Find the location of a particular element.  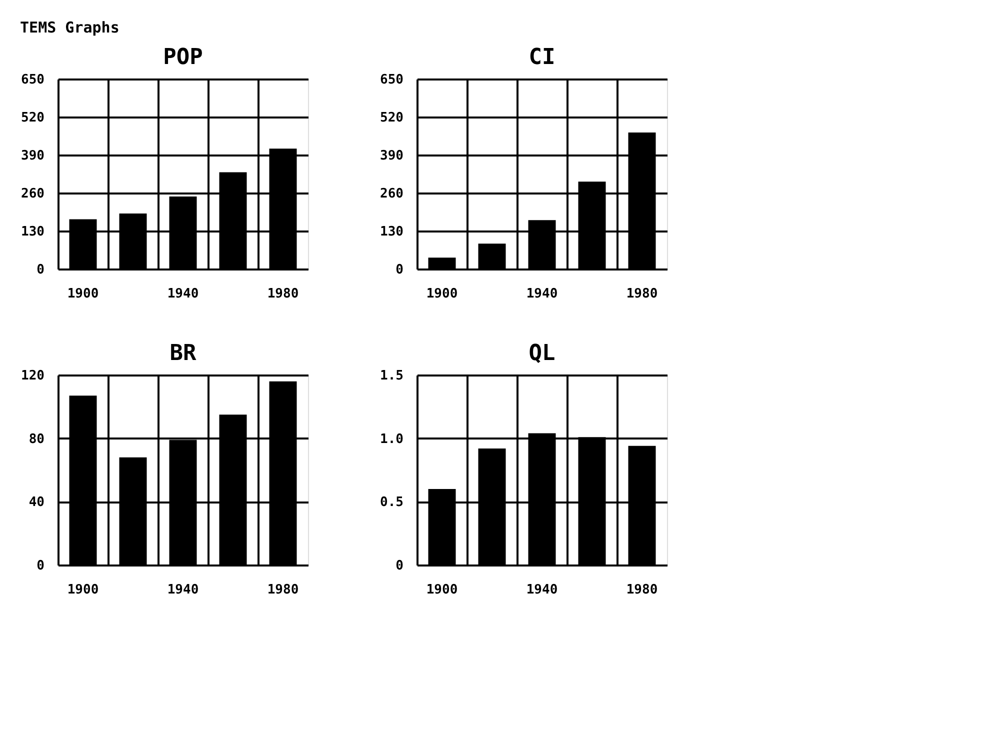

y-tick-label: 0.5 is located at coordinates (392, 502).